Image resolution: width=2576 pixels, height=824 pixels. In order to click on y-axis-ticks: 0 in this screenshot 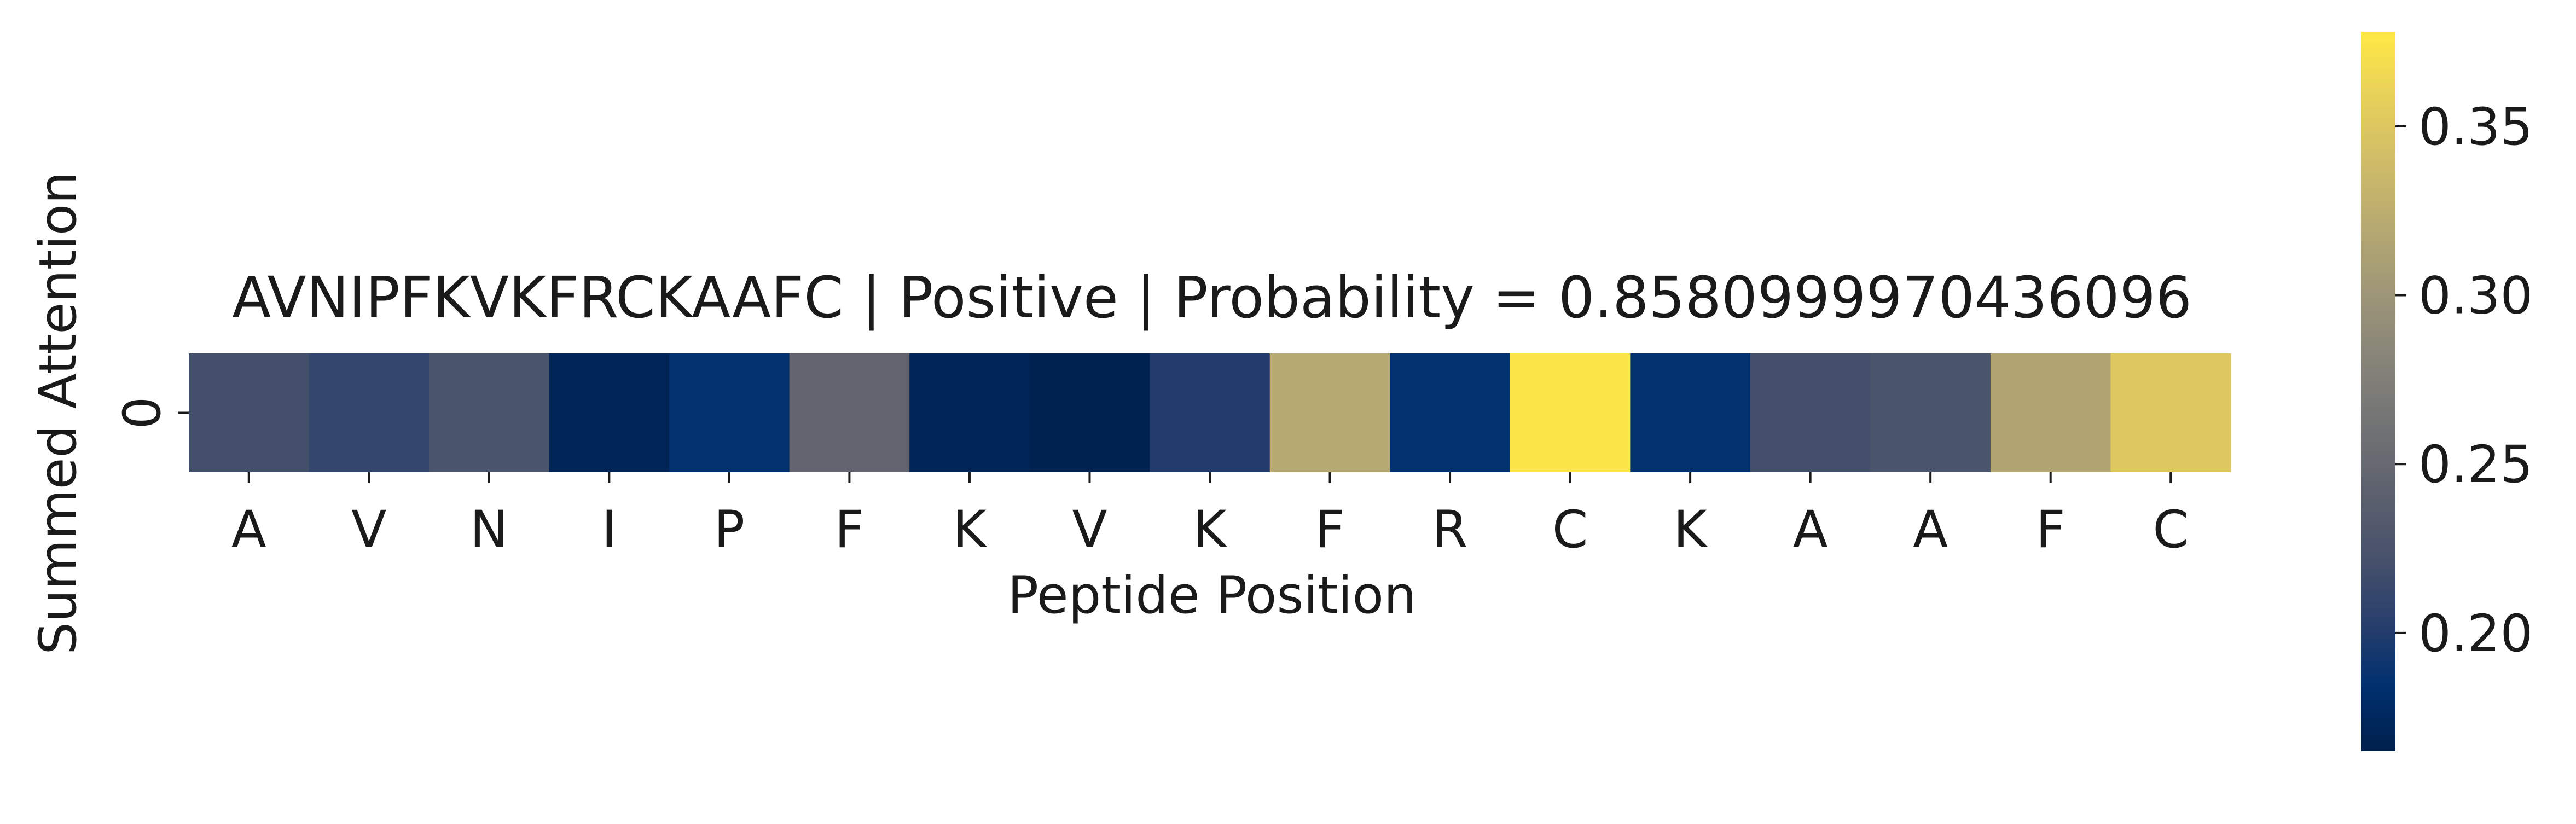, I will do `click(151, 413)`.